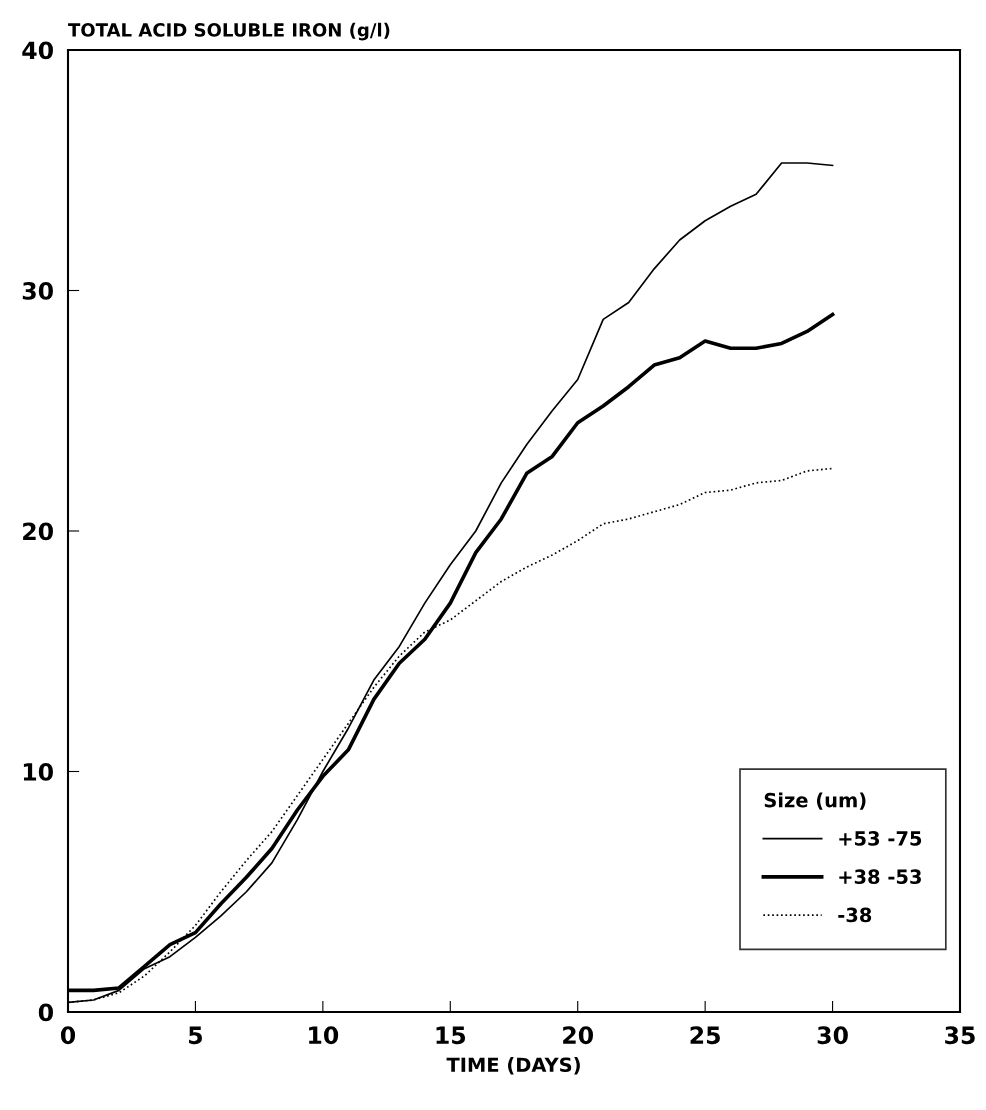  I want to click on x-tick-label: 30, so click(832, 1035).